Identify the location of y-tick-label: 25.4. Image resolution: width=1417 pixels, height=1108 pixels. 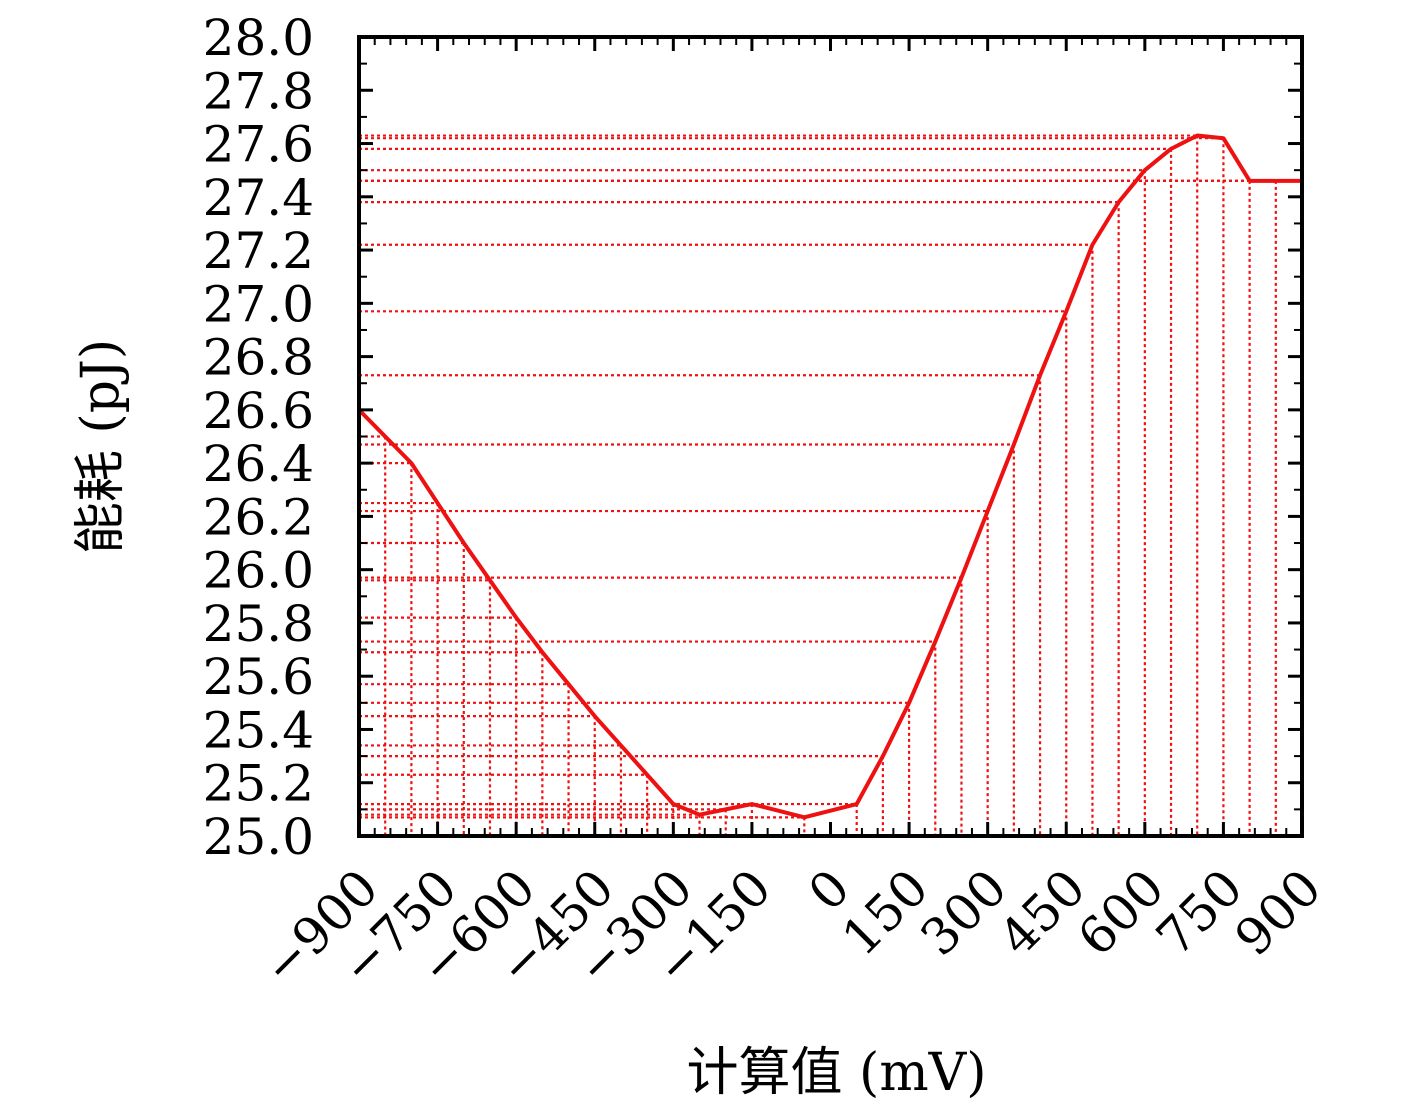
(258, 730).